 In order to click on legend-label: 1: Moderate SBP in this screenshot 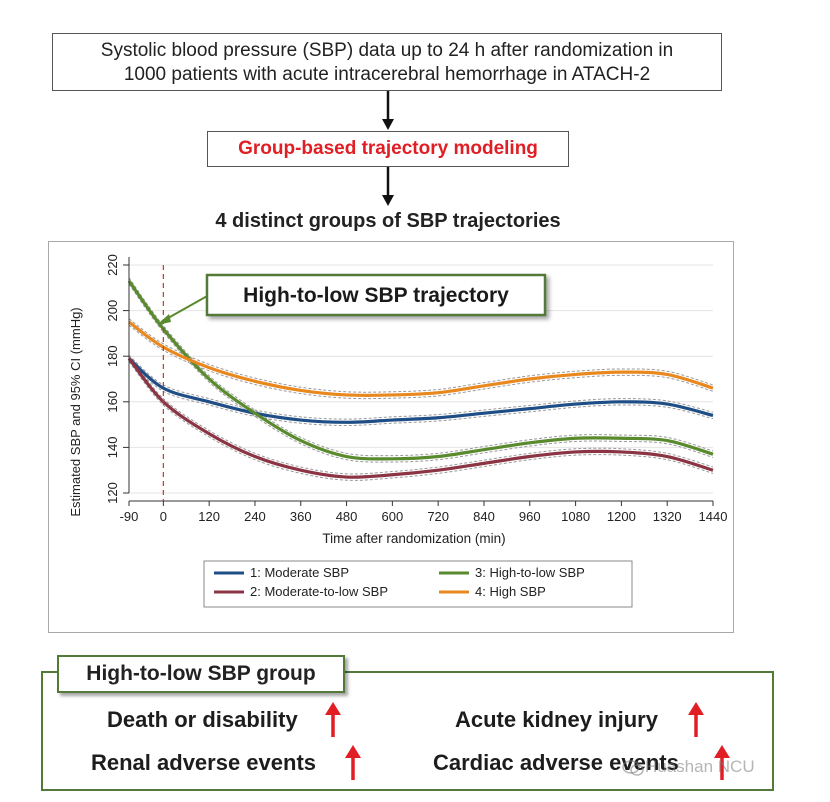, I will do `click(299, 572)`.